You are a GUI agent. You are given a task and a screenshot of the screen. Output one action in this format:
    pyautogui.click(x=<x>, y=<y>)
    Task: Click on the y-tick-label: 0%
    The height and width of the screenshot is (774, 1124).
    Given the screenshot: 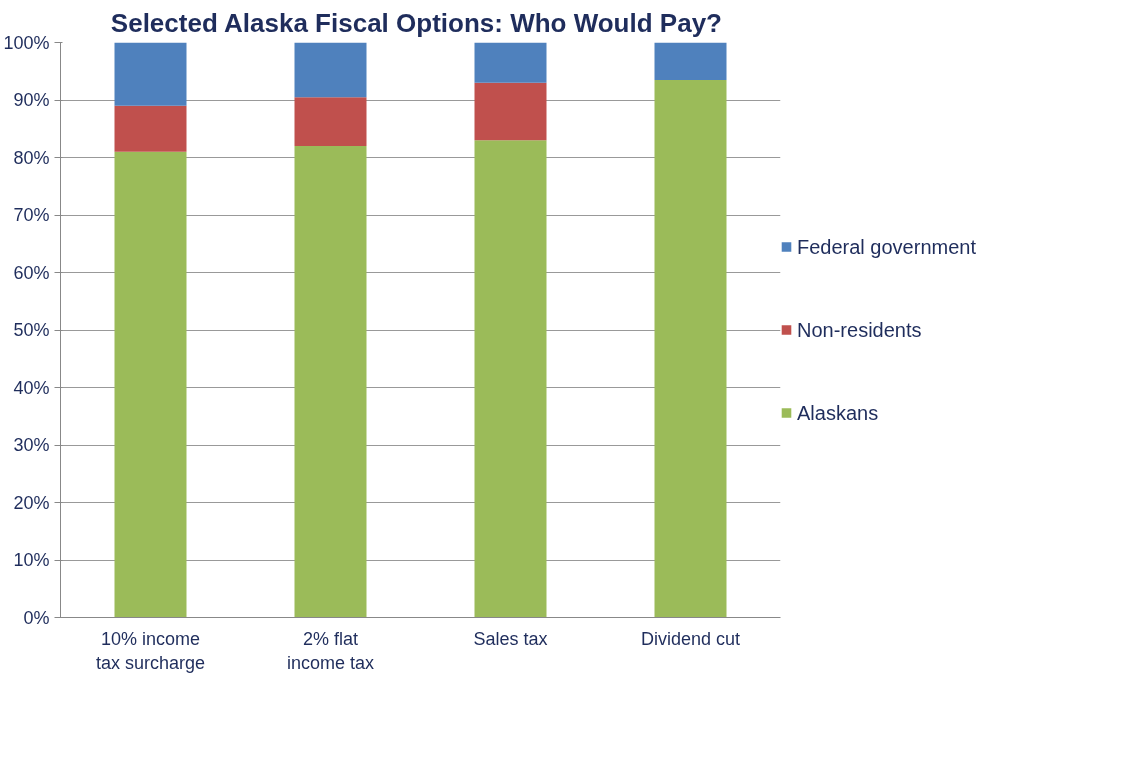 What is the action you would take?
    pyautogui.click(x=36, y=617)
    